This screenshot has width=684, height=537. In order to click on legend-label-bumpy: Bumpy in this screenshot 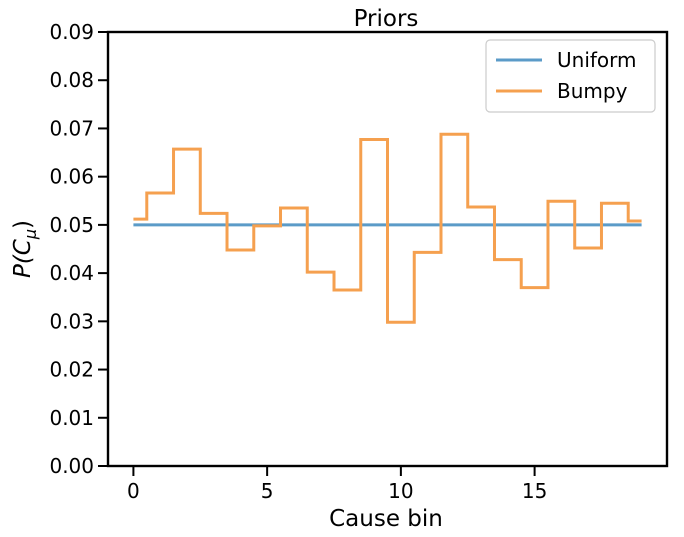, I will do `click(592, 91)`.